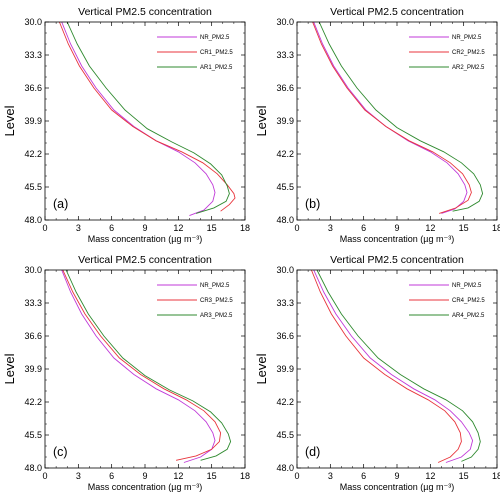 Image resolution: width=500 pixels, height=497 pixels. Describe the element at coordinates (216, 53) in the screenshot. I see `legend-entry: CR1_PM2.5` at that location.